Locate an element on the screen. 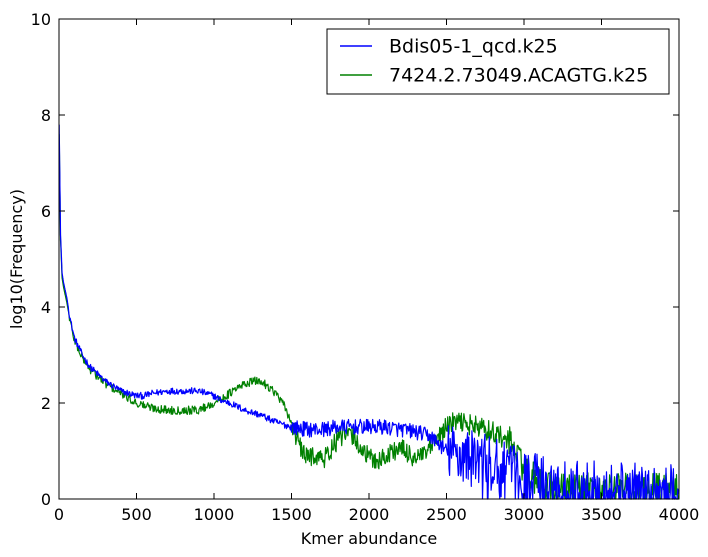 This screenshot has width=708, height=557. x-axis-label: Kmer abundance is located at coordinates (369, 538).